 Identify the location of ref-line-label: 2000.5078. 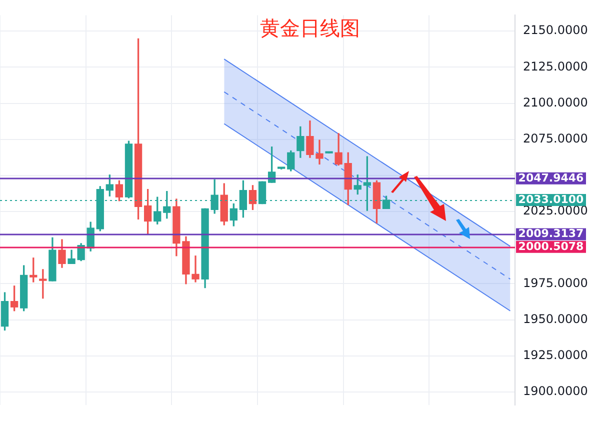
(551, 246).